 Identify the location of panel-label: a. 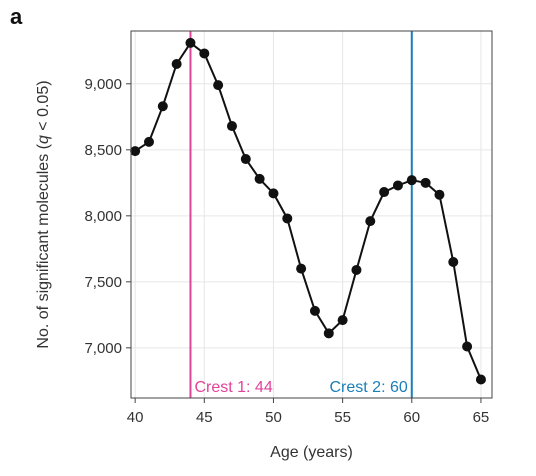
(16, 16).